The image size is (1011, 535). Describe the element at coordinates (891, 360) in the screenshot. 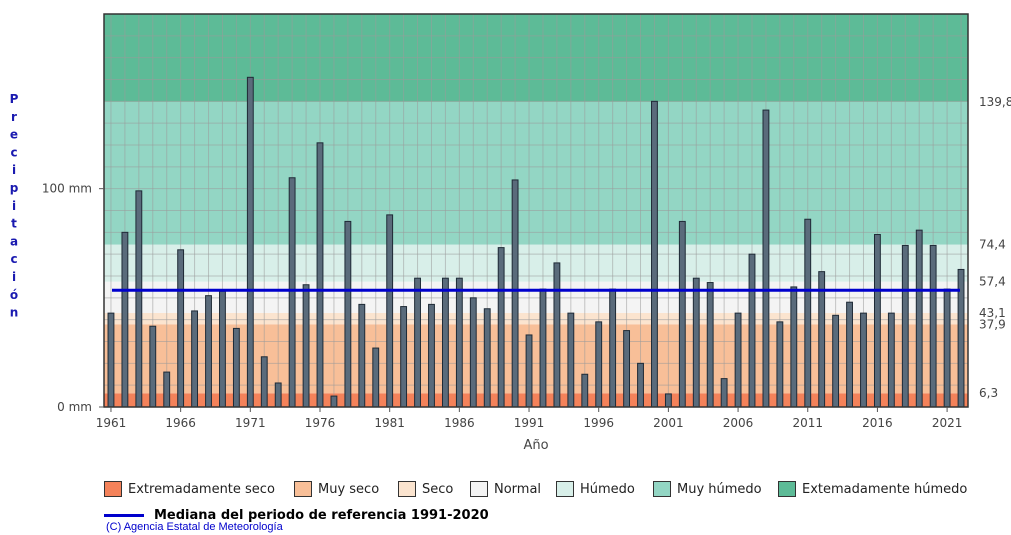

I see `bar-2017` at that location.